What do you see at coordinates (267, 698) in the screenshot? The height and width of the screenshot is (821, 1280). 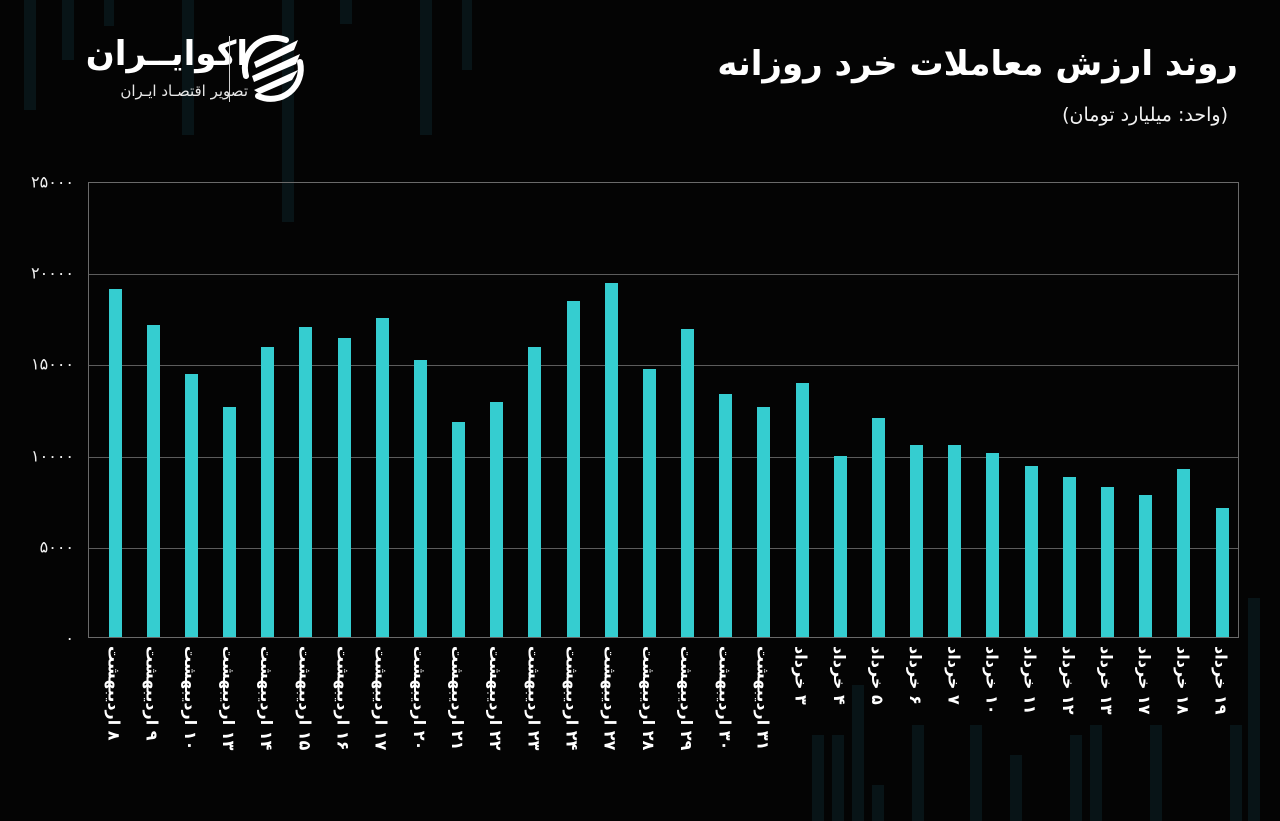 I see `x-tick-label: ۱۴ اردیبهشت` at bounding box center [267, 698].